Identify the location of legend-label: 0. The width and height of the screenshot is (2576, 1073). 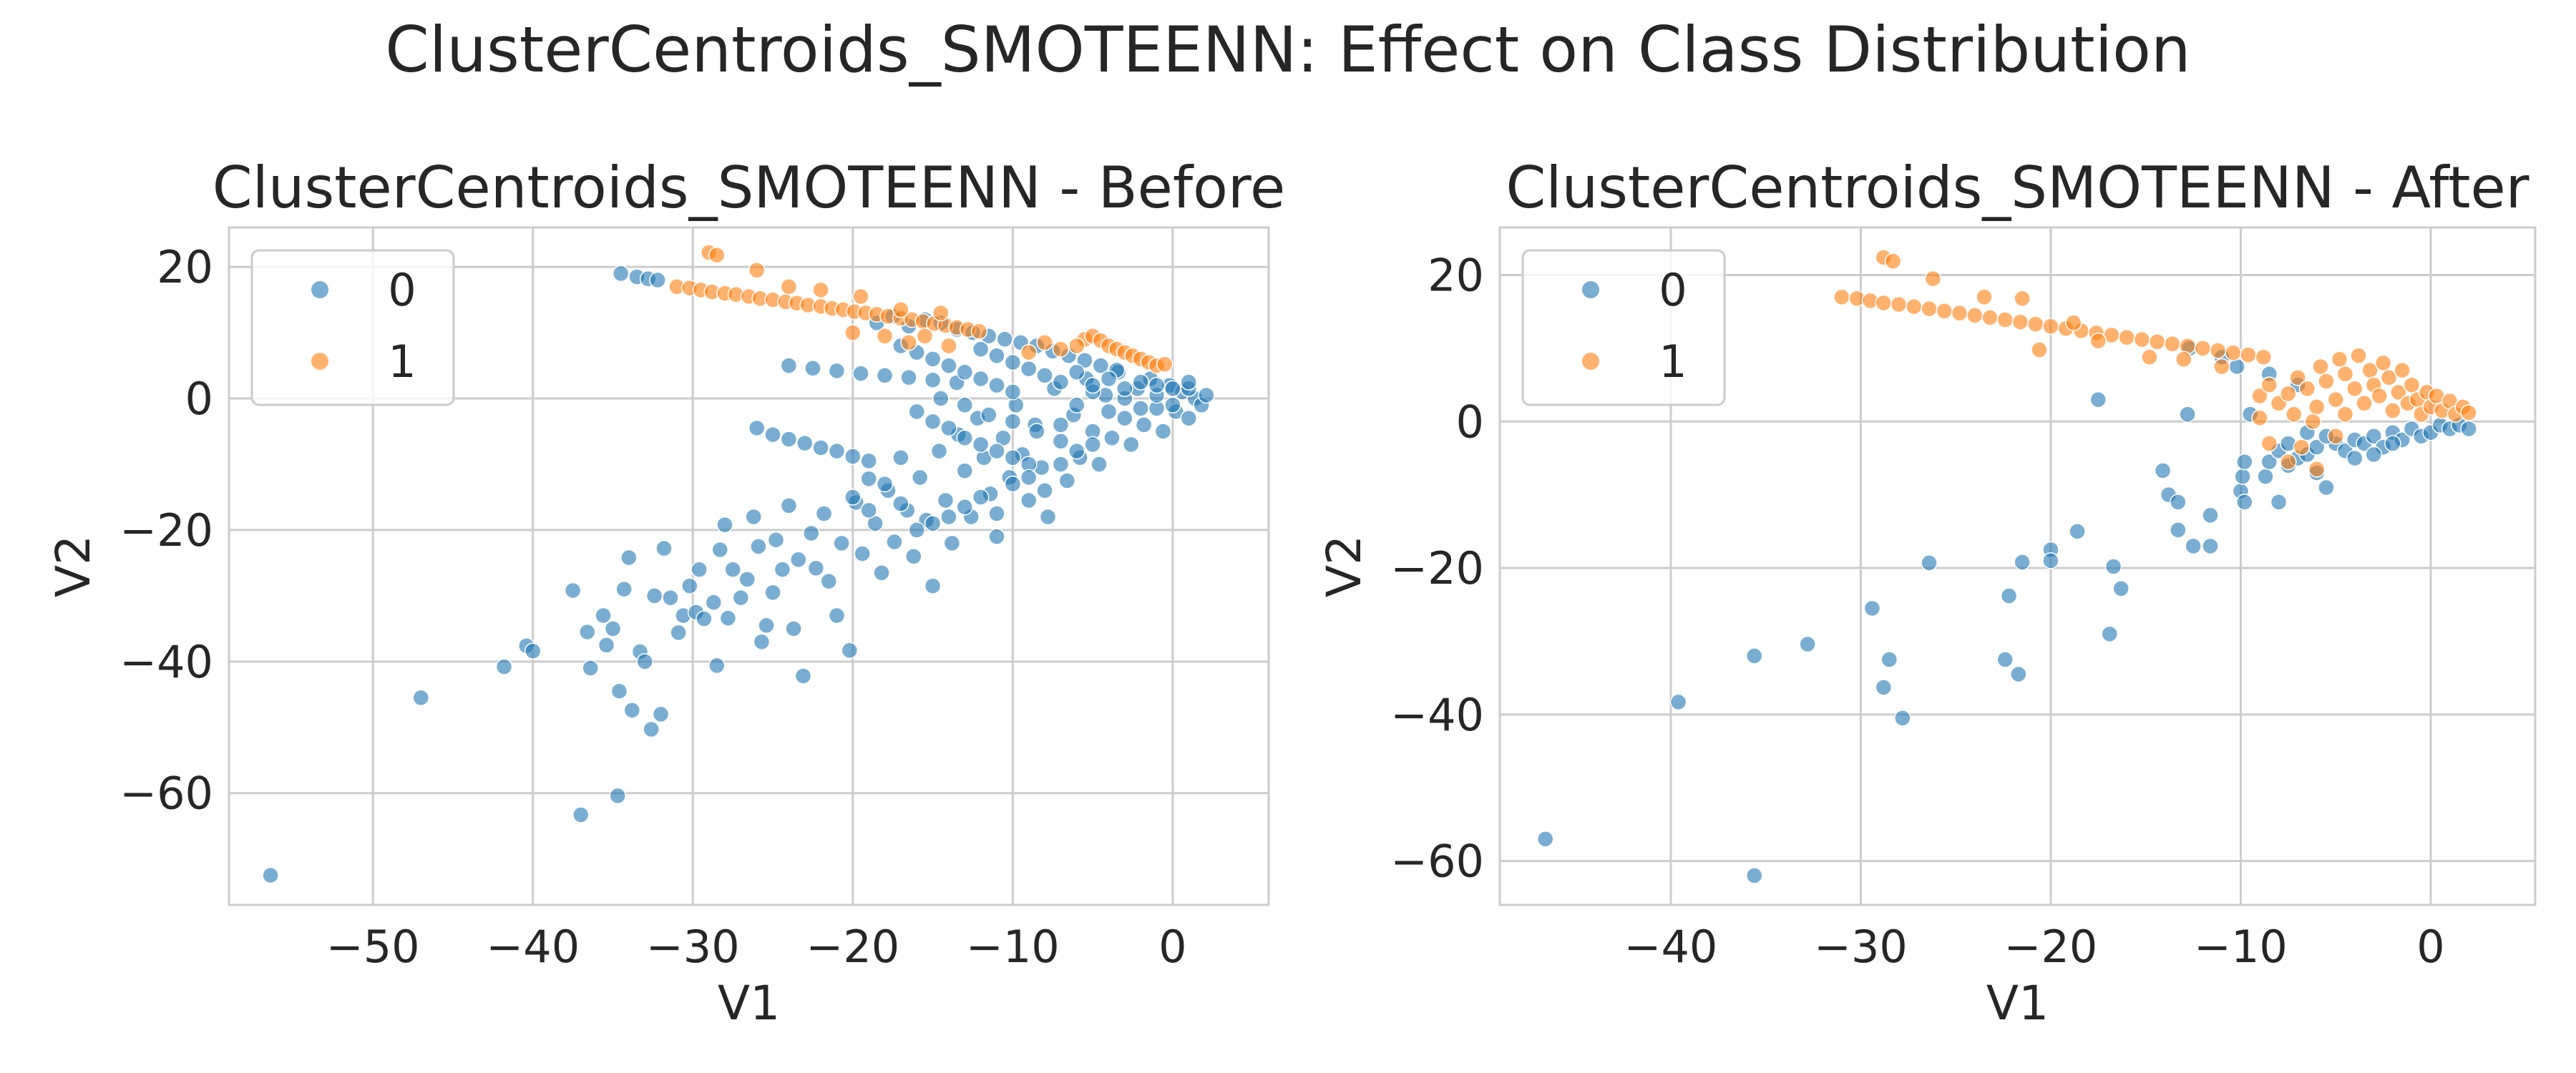
(1673, 290).